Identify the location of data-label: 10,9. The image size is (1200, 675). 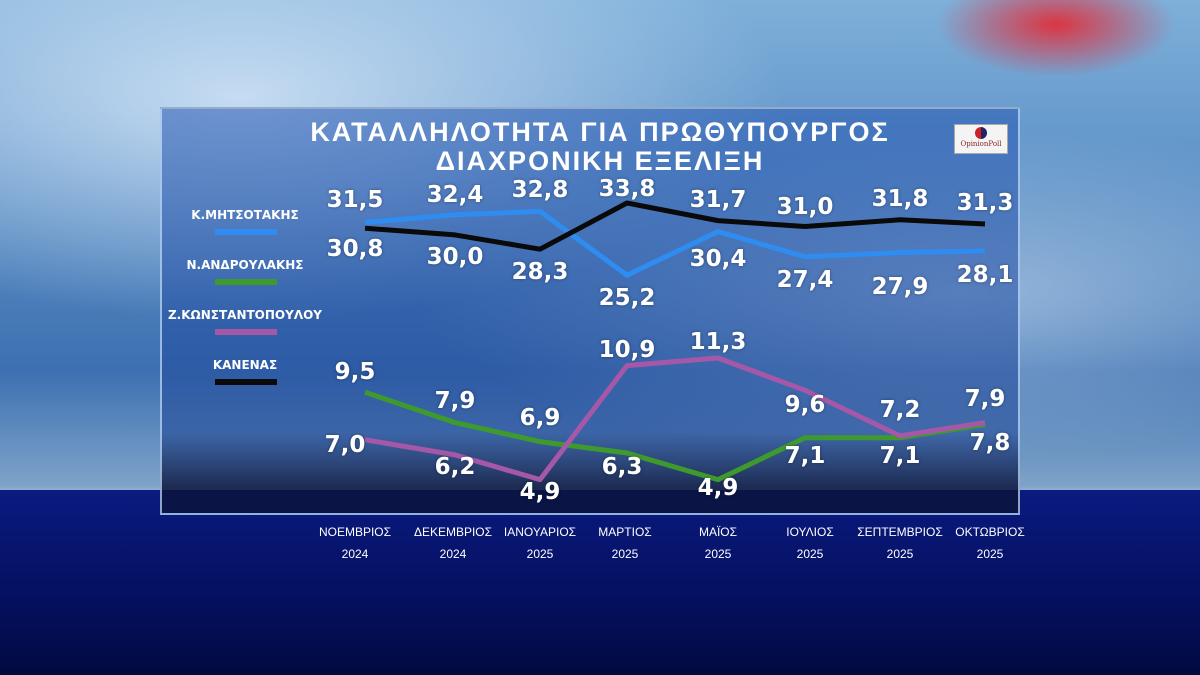
(627, 349).